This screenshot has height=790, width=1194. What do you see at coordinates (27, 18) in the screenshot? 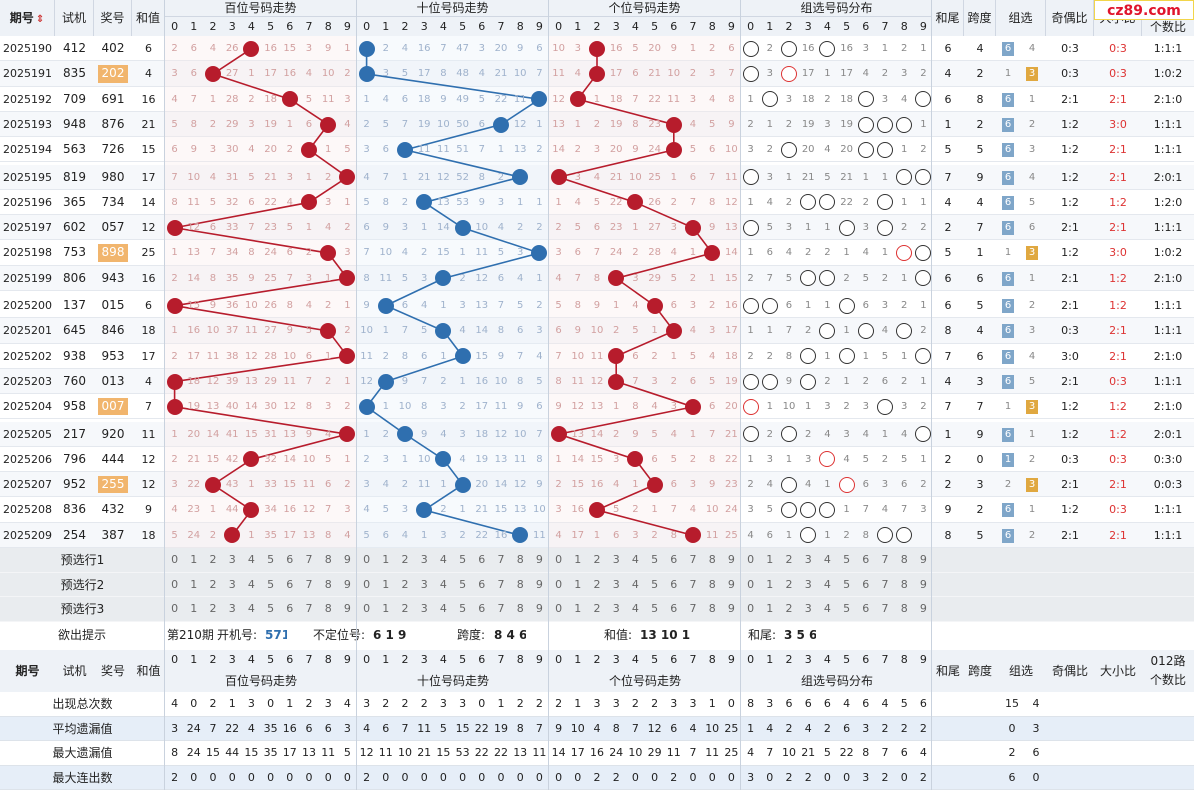
I see `period-header: 期号 ⇕` at bounding box center [27, 18].